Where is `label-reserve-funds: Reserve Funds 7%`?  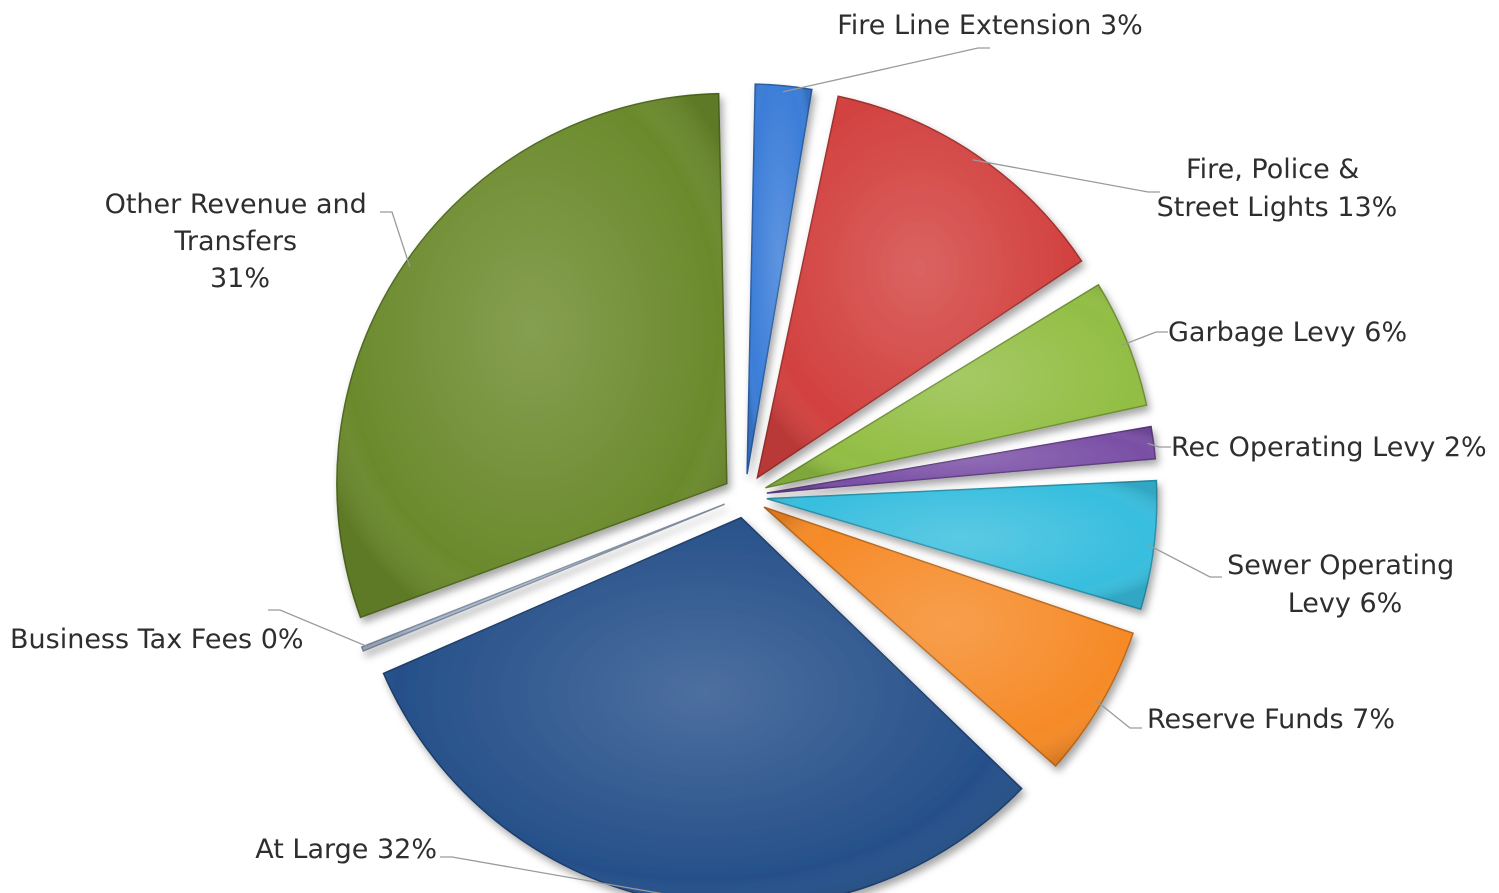
label-reserve-funds: Reserve Funds 7% is located at coordinates (1271, 719).